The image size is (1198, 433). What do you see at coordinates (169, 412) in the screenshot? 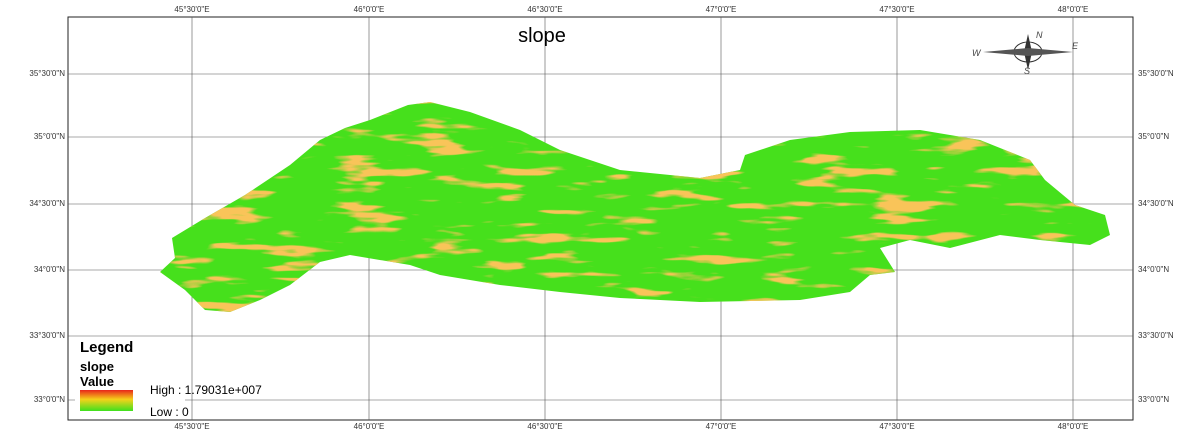
I see `legend-low: Low : 0` at bounding box center [169, 412].